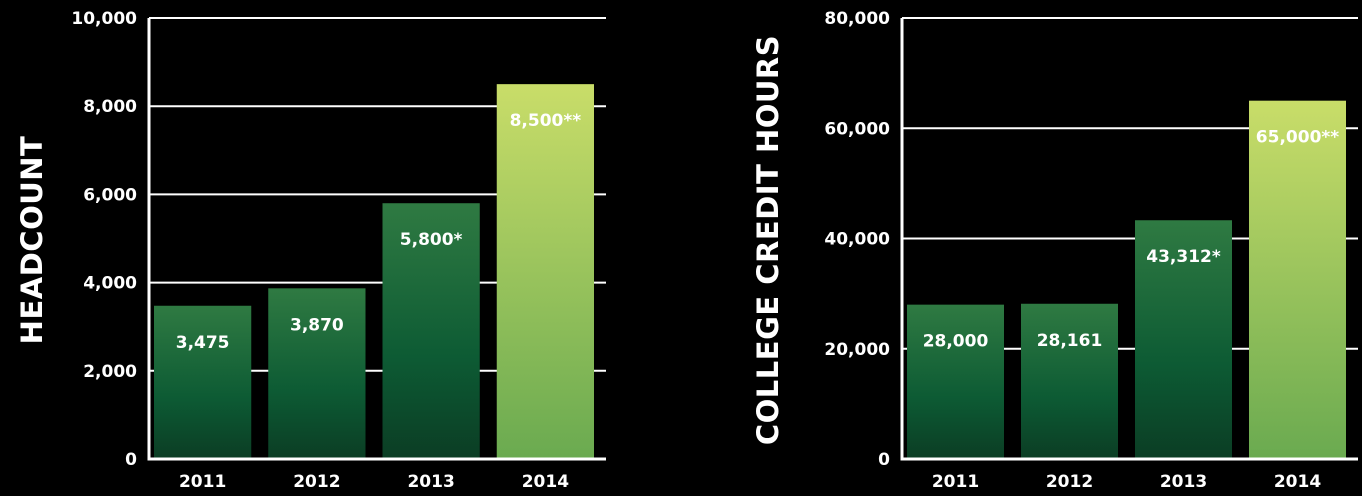 This screenshot has width=1362, height=496. What do you see at coordinates (1183, 257) in the screenshot?
I see `data-label: 43,312*` at bounding box center [1183, 257].